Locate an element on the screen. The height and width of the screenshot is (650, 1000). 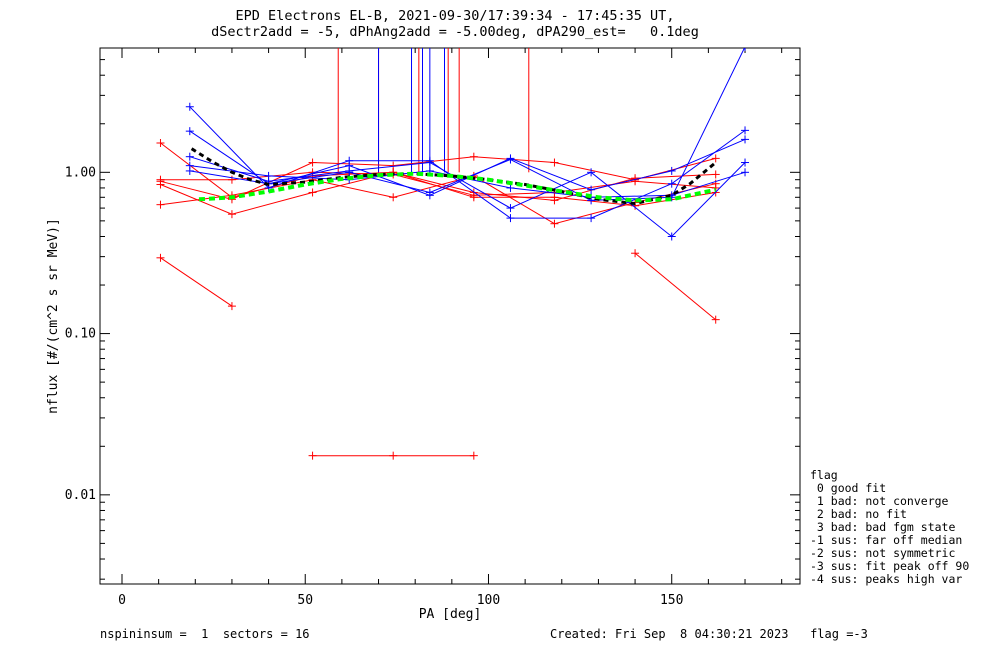
legend-title: flag is located at coordinates (824, 475).